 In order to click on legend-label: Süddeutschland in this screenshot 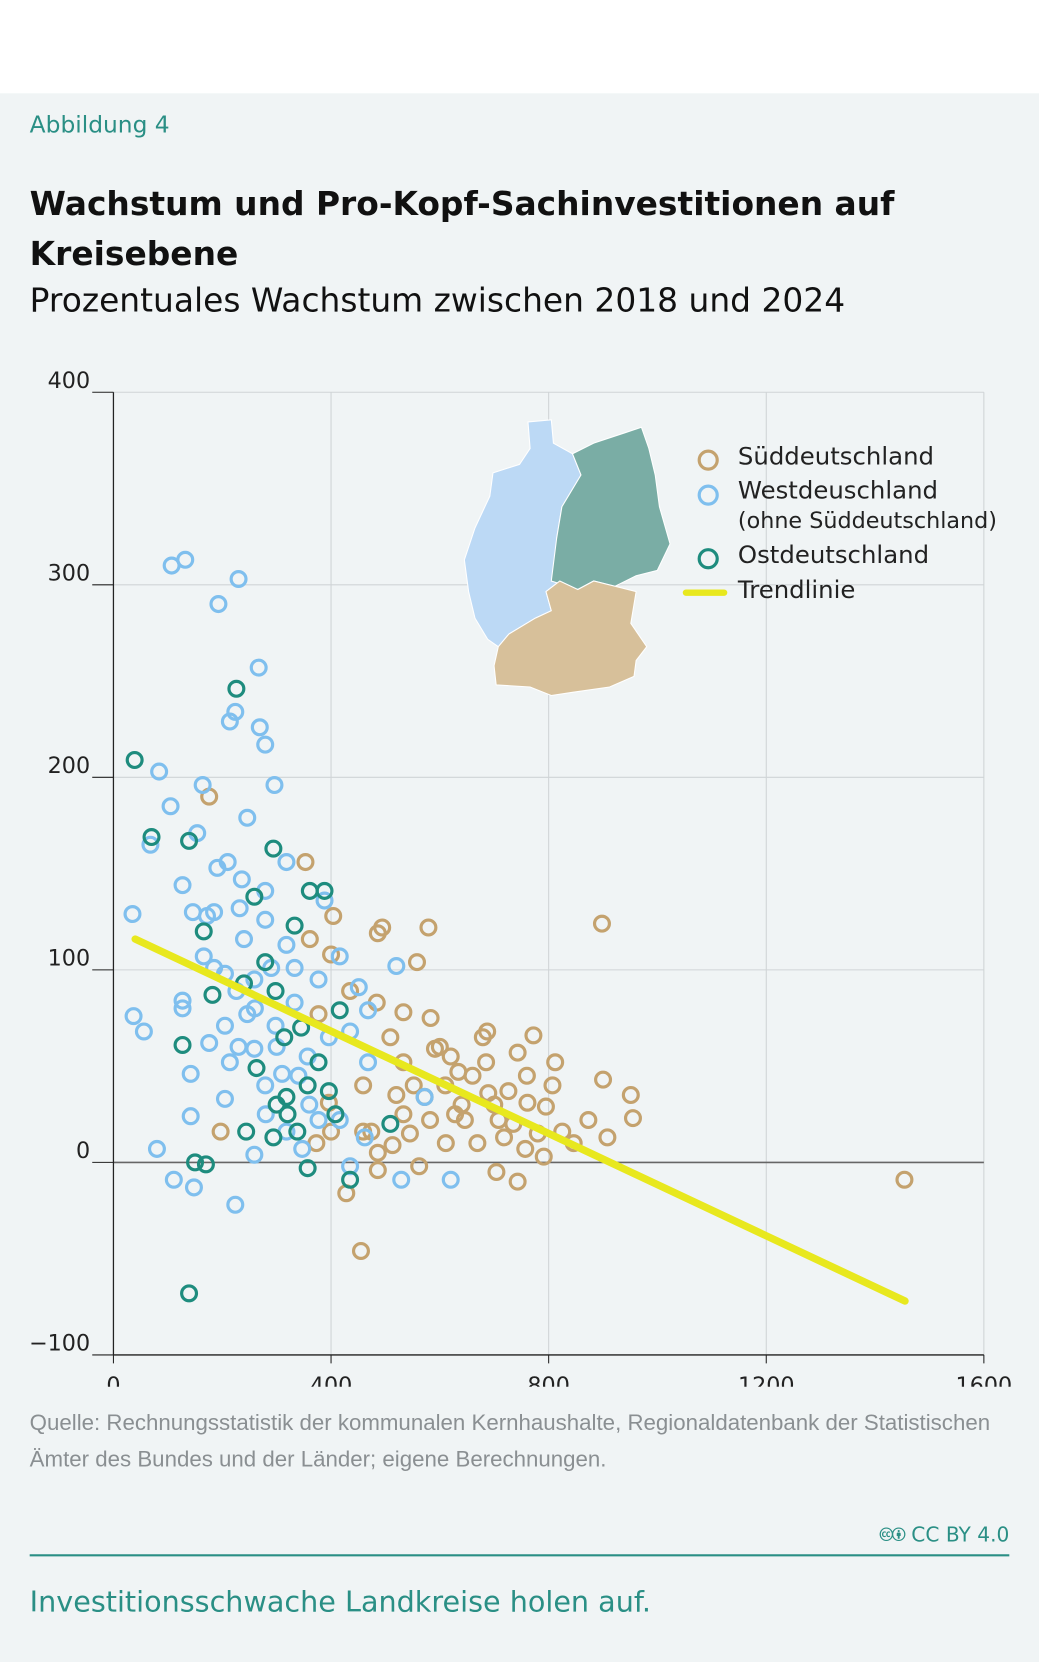, I will do `click(836, 457)`.